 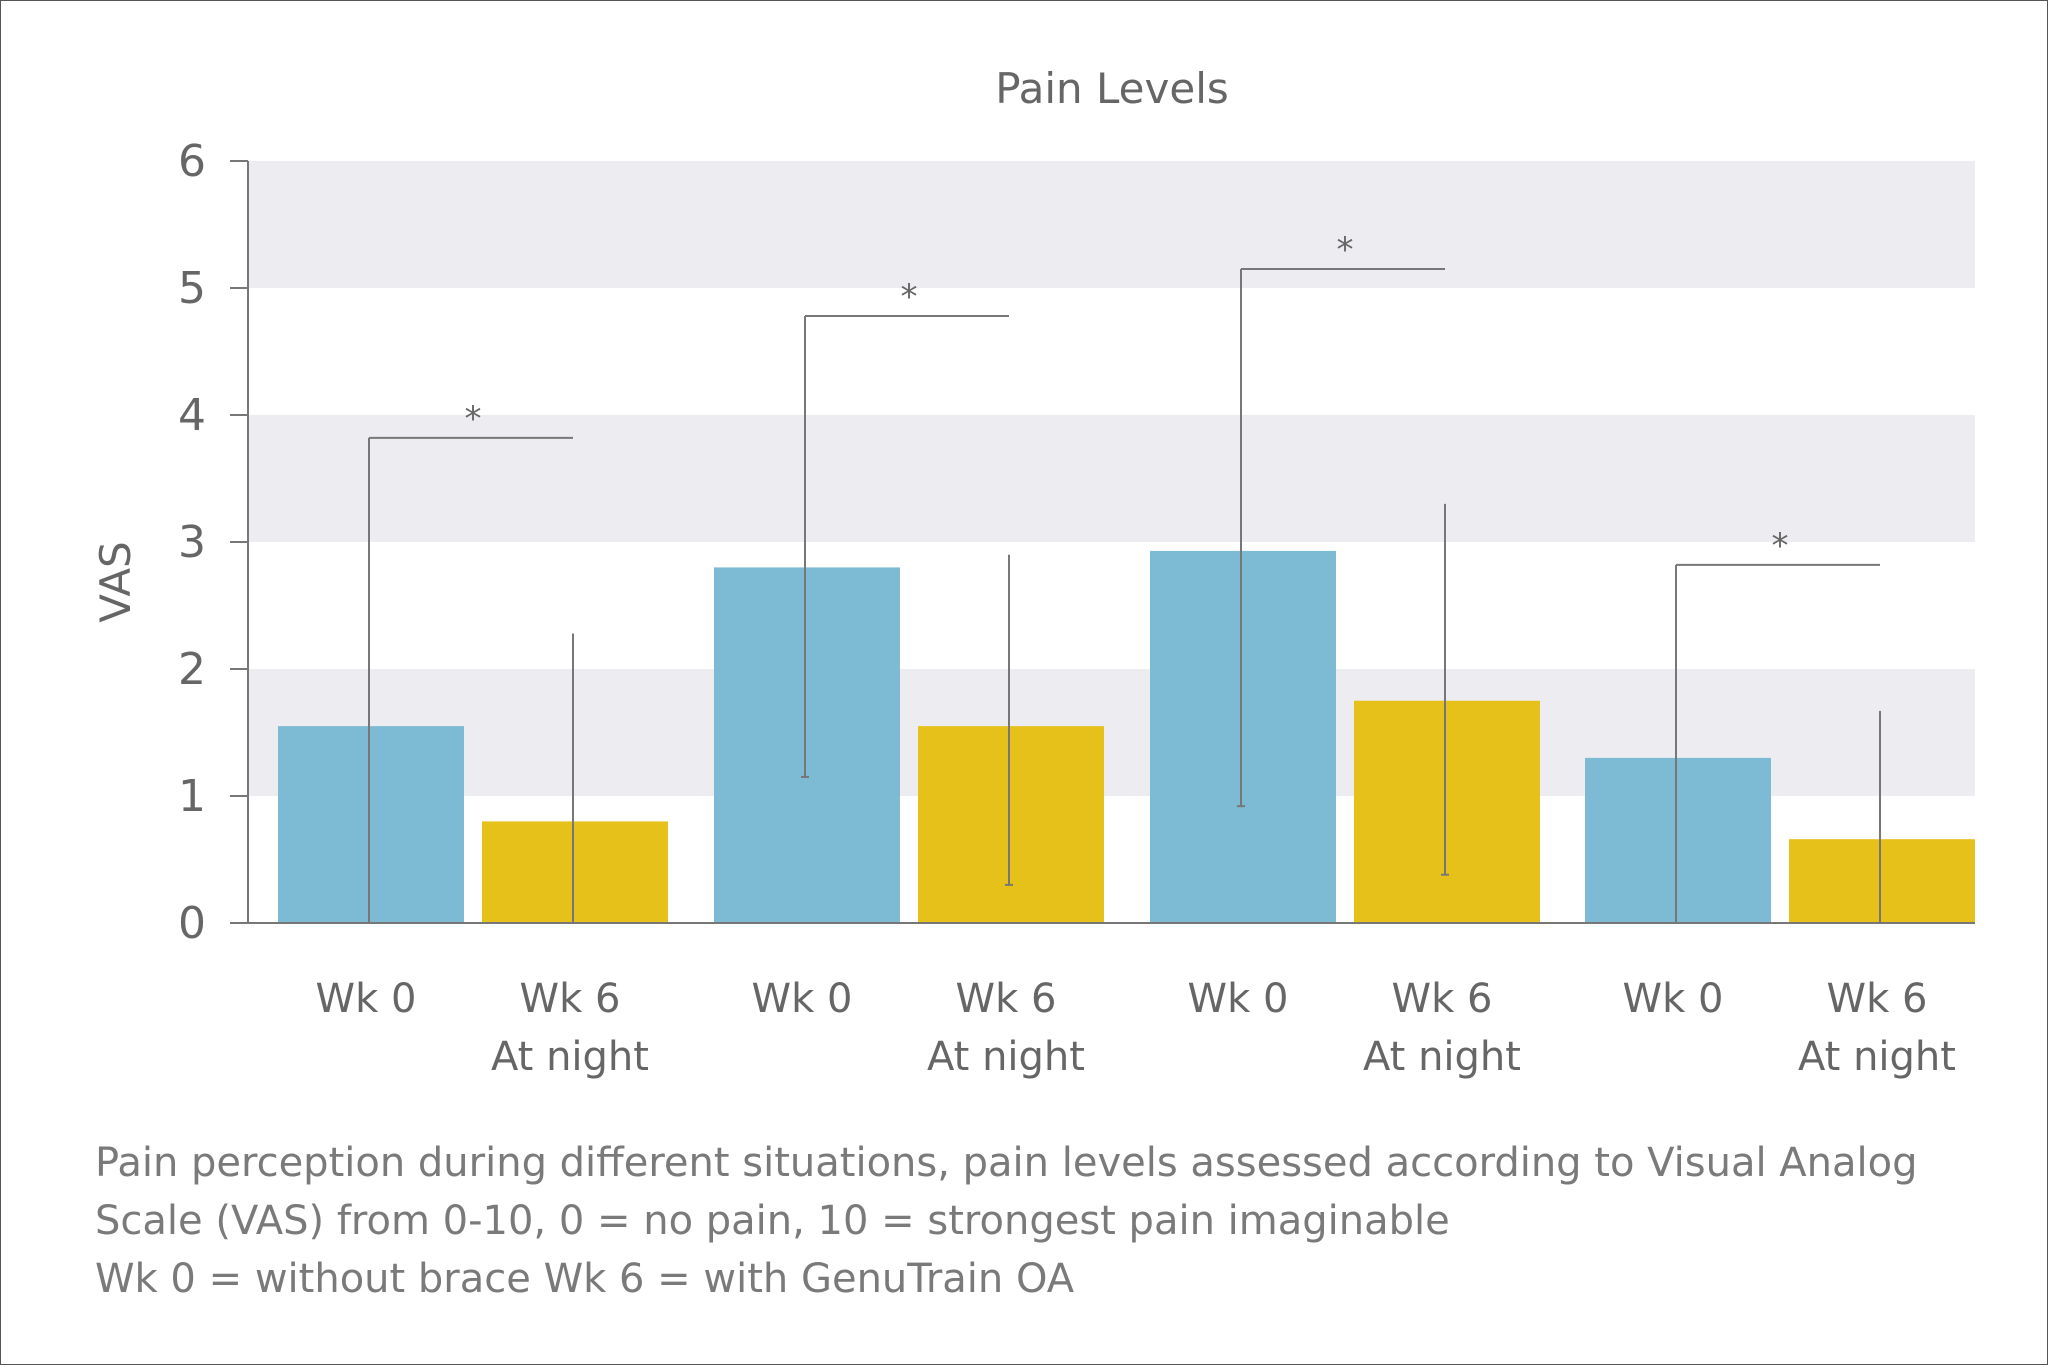 What do you see at coordinates (115, 581) in the screenshot?
I see `y-axis-label: VAS` at bounding box center [115, 581].